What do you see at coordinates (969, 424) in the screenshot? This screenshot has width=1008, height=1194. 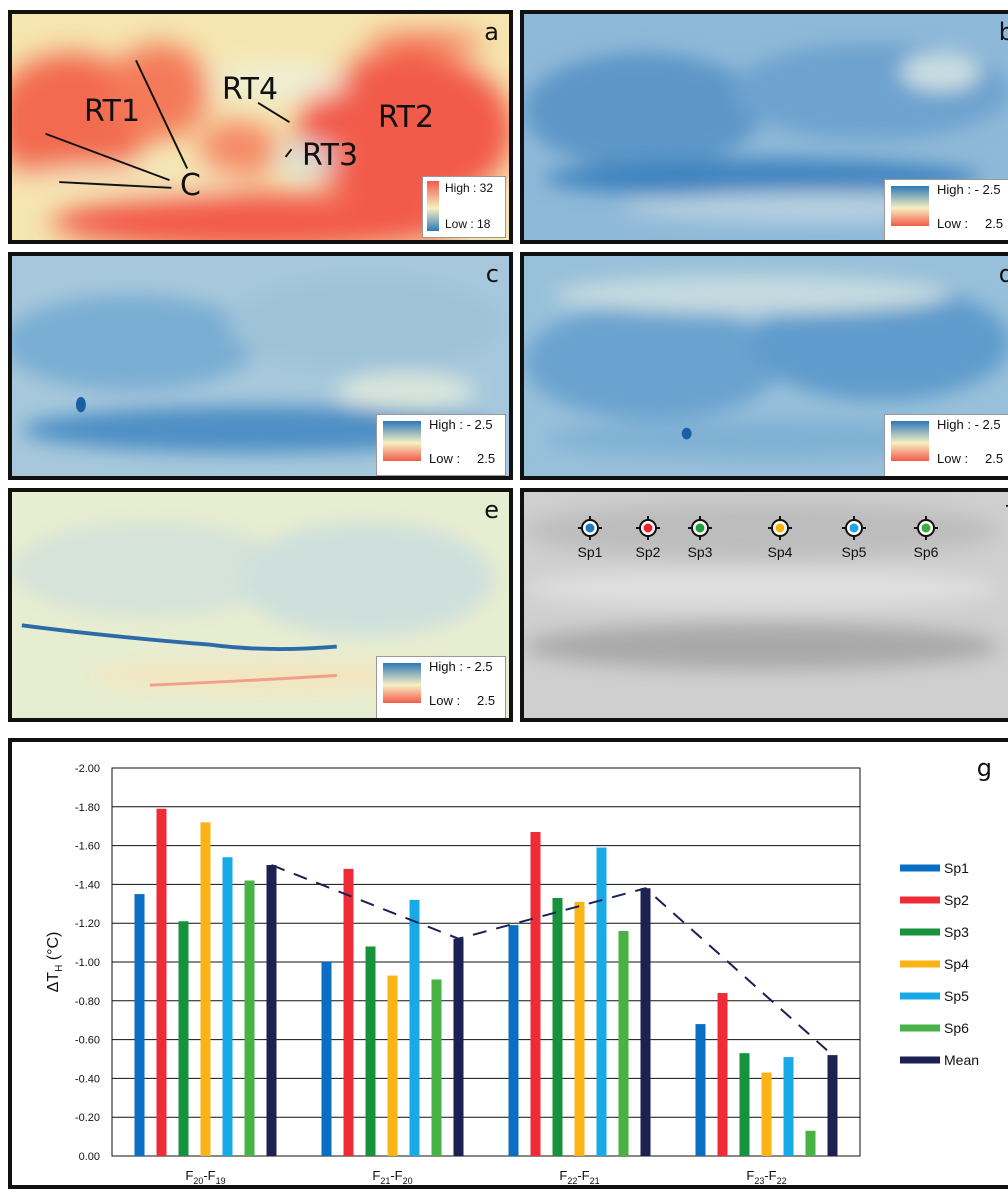 I see `legend-high-d: High : - 2.5` at bounding box center [969, 424].